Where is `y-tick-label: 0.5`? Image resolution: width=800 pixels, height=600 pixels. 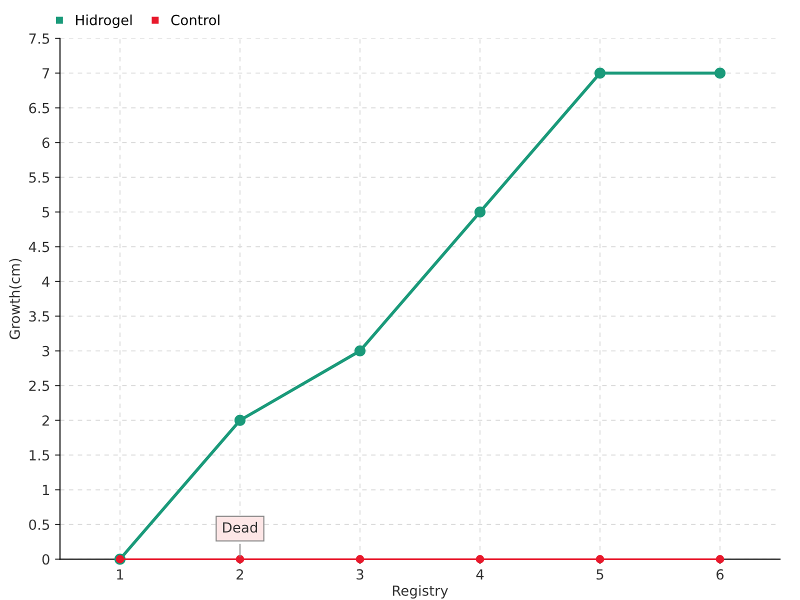 y-tick-label: 0.5 is located at coordinates (39, 524).